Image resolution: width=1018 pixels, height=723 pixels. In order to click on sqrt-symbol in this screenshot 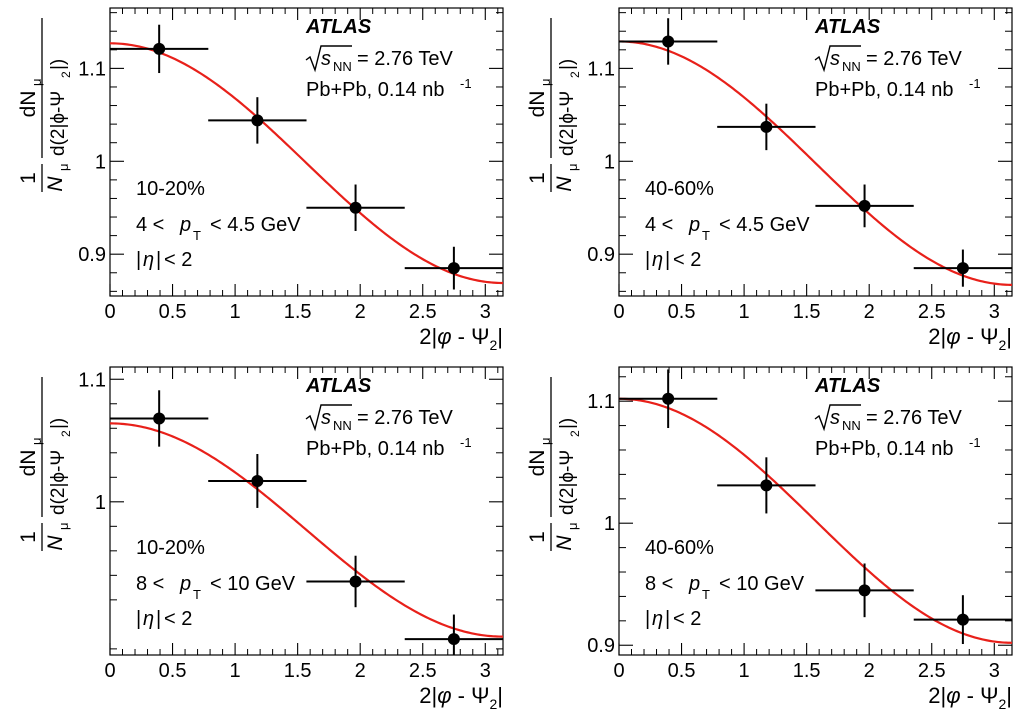, I will do `click(837, 418)`.